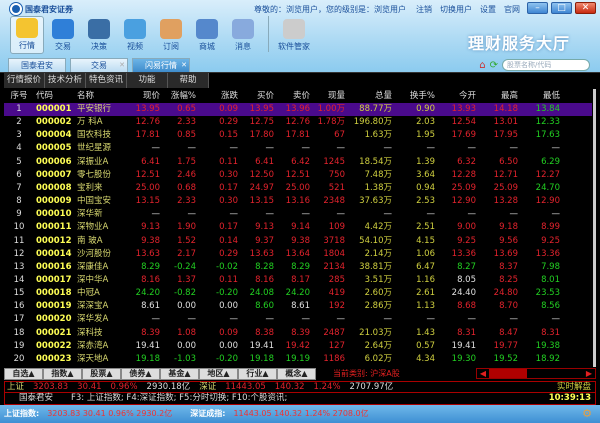 The image size is (600, 423). What do you see at coordinates (493, 65) in the screenshot?
I see `refresh-icon: ⟳` at bounding box center [493, 65].